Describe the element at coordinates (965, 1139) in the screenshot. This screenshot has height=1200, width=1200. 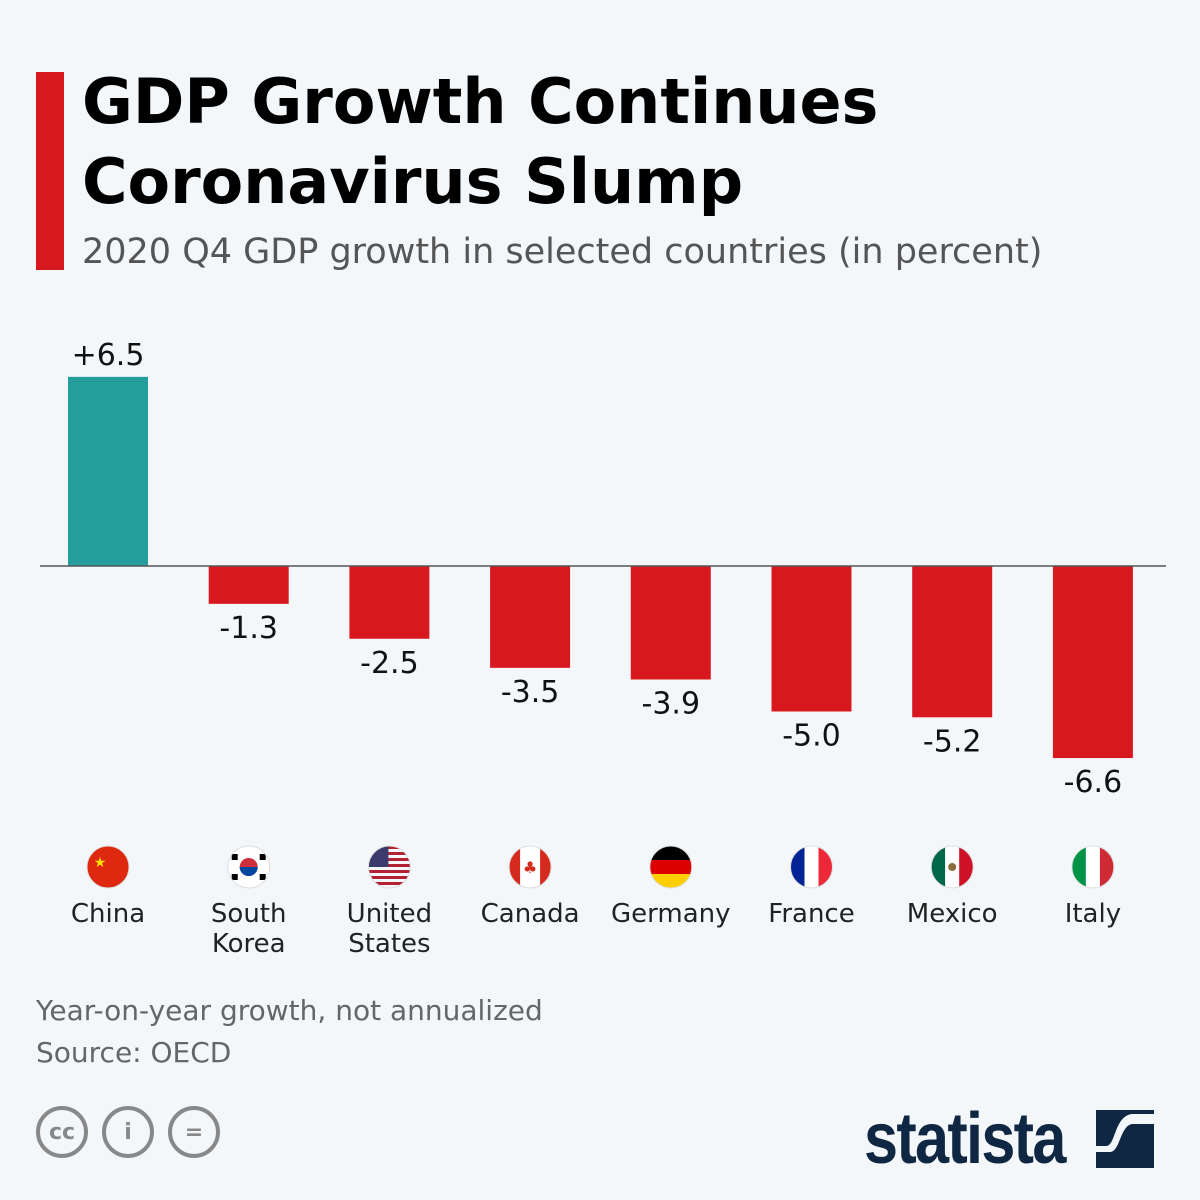
I see `logo-text: statista` at that location.